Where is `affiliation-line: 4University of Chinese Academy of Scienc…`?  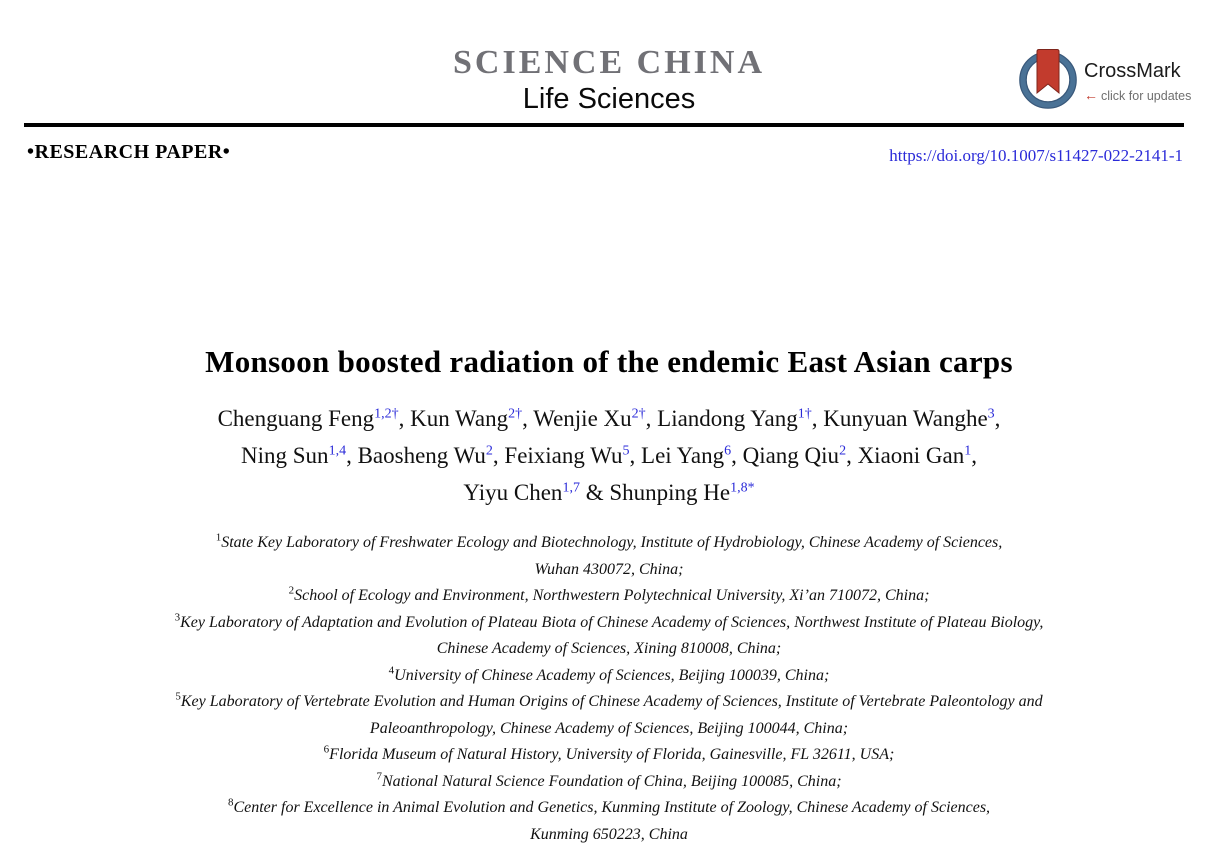 affiliation-line: 4University of Chinese Academy of Scienc… is located at coordinates (609, 676).